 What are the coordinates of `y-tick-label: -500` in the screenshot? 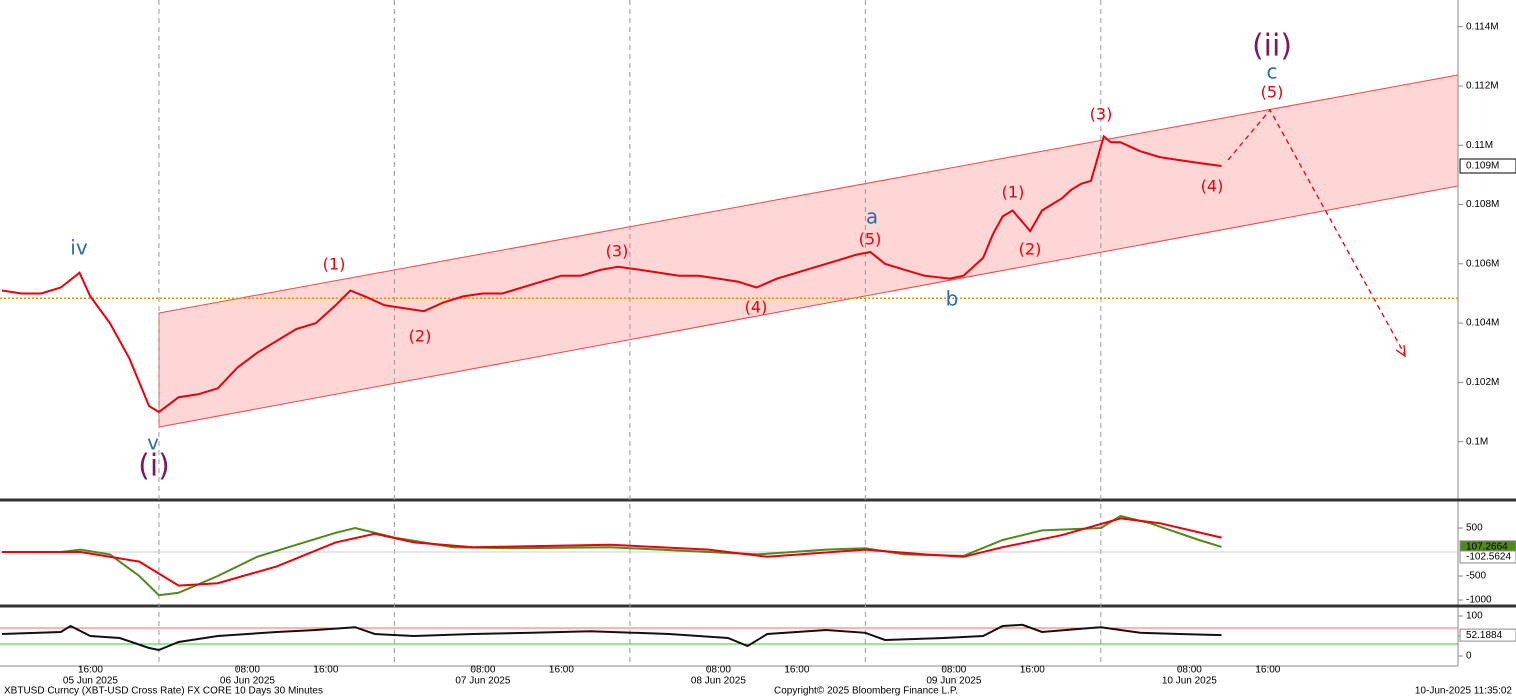 It's located at (1476, 576).